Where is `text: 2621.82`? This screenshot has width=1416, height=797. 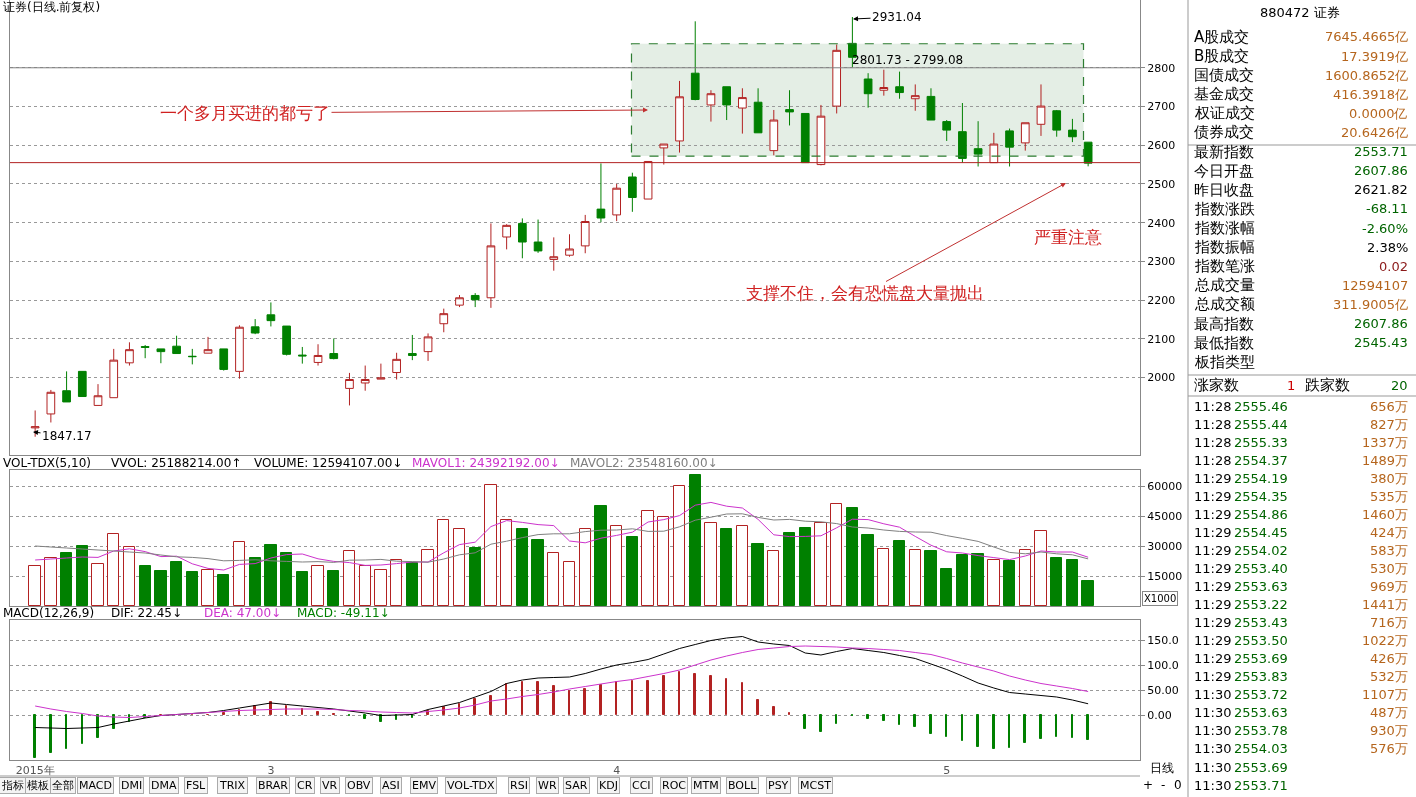
text: 2621.82 is located at coordinates (1381, 189).